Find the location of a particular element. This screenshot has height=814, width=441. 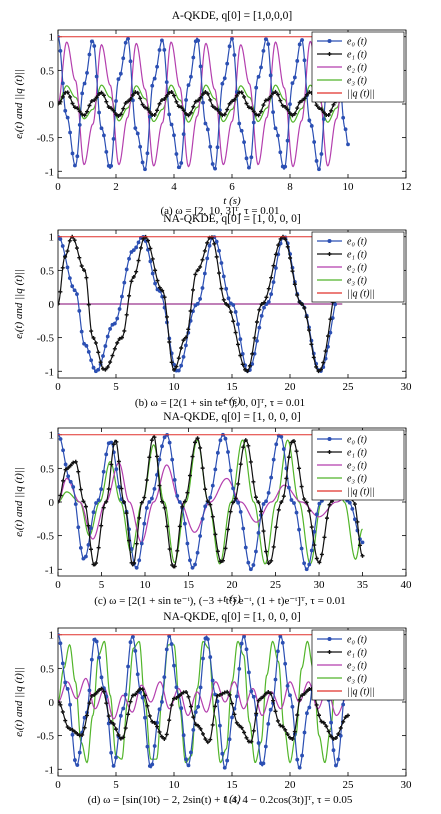

x-tick-label: 30 is located at coordinates (407, 785).